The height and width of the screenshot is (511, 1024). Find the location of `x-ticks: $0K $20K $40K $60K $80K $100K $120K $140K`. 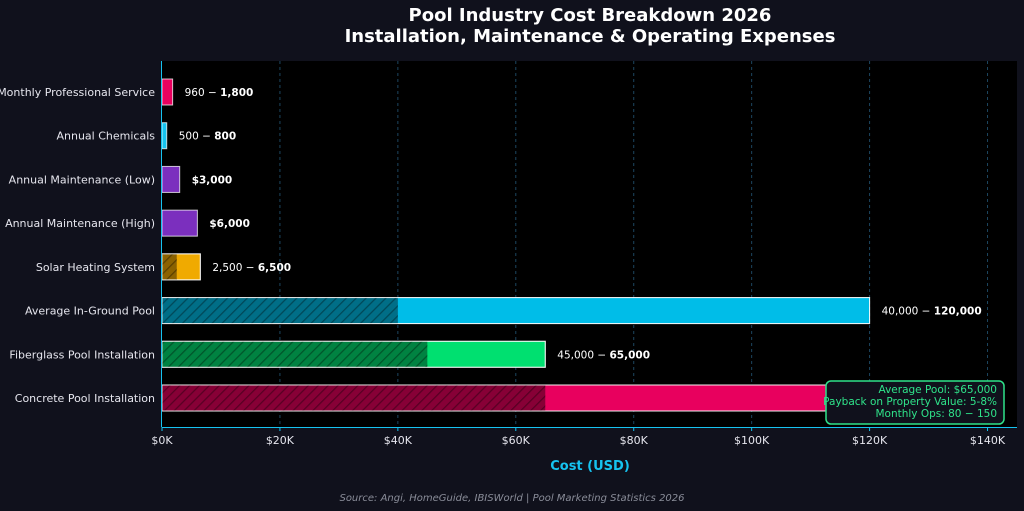

x-ticks: $0K $20K $40K $60K $80K $100K $120K $140K is located at coordinates (578, 437).